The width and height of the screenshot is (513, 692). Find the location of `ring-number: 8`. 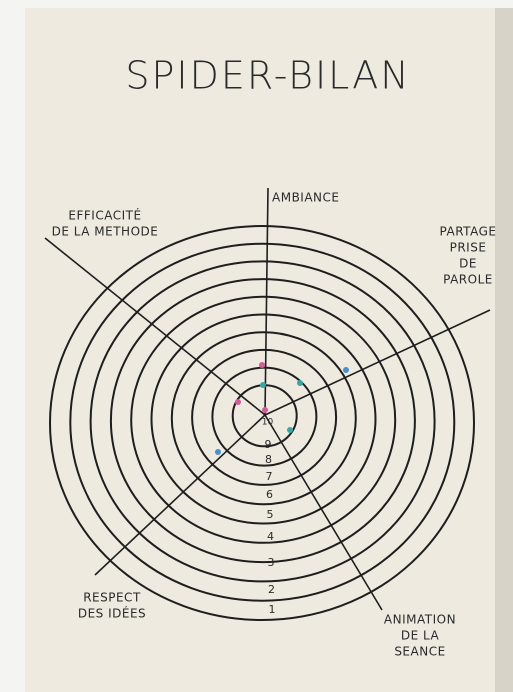

ring-number: 8 is located at coordinates (268, 459).